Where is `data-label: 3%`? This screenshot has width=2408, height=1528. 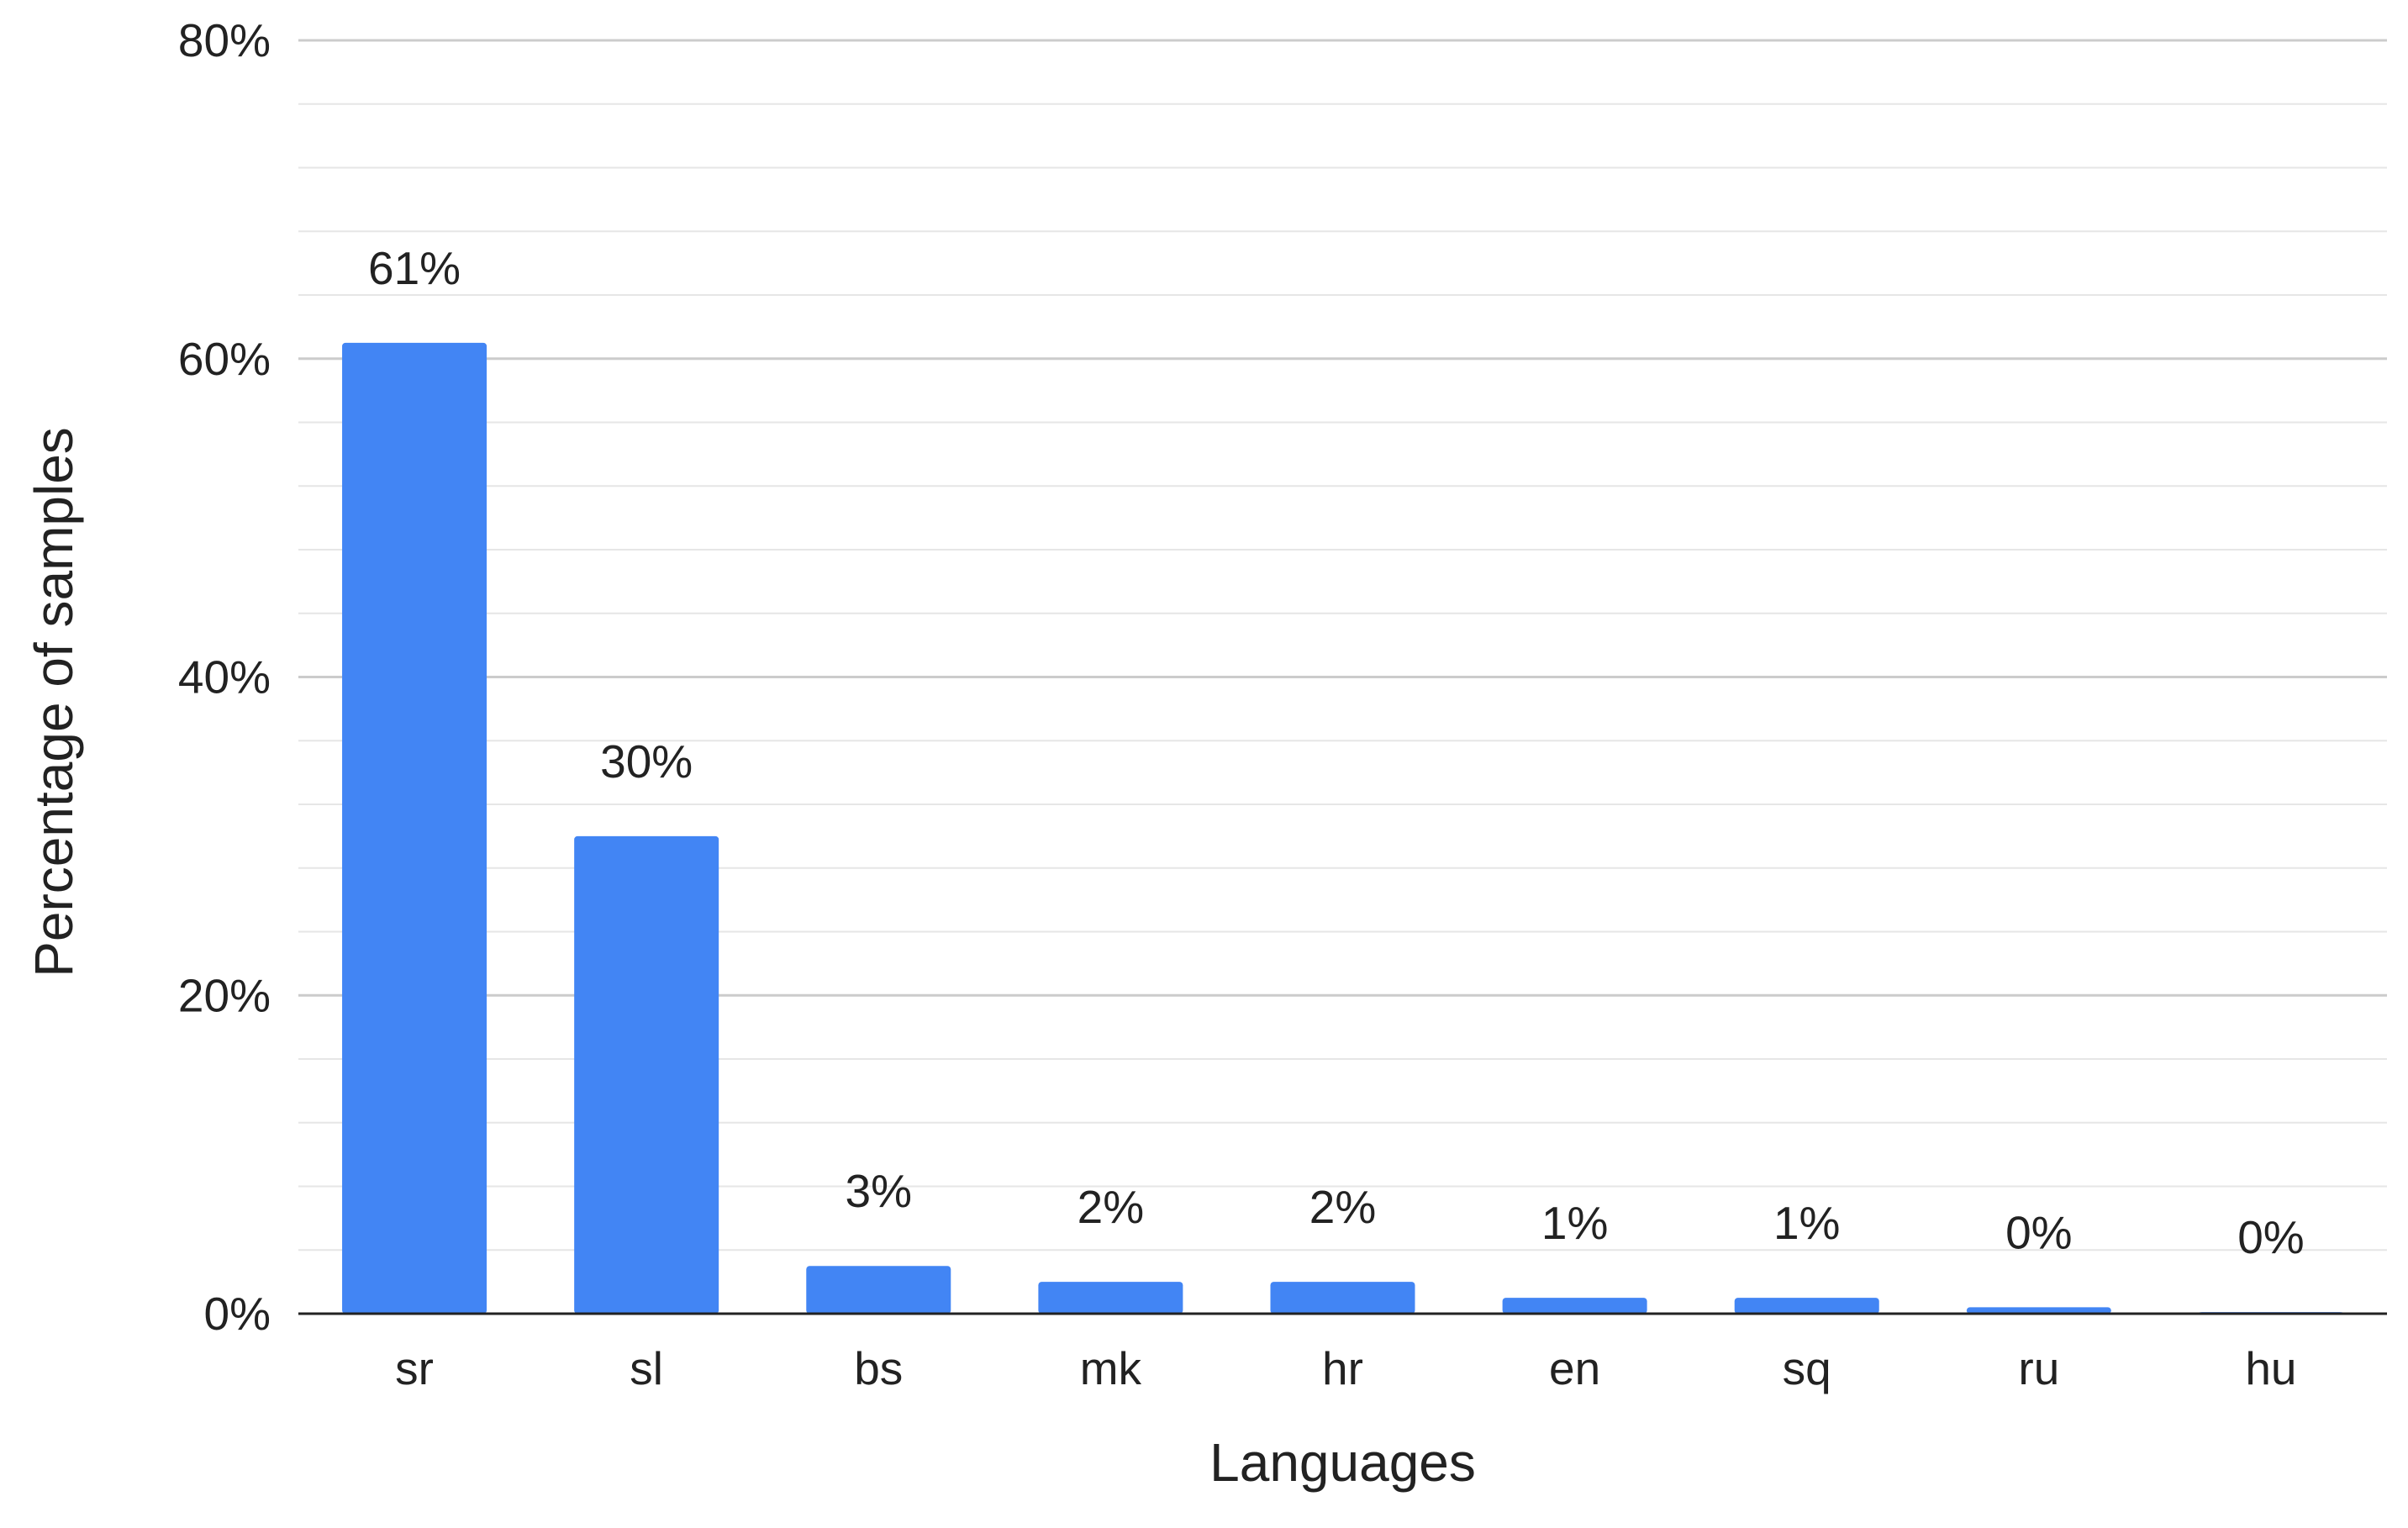 data-label: 3% is located at coordinates (879, 1191).